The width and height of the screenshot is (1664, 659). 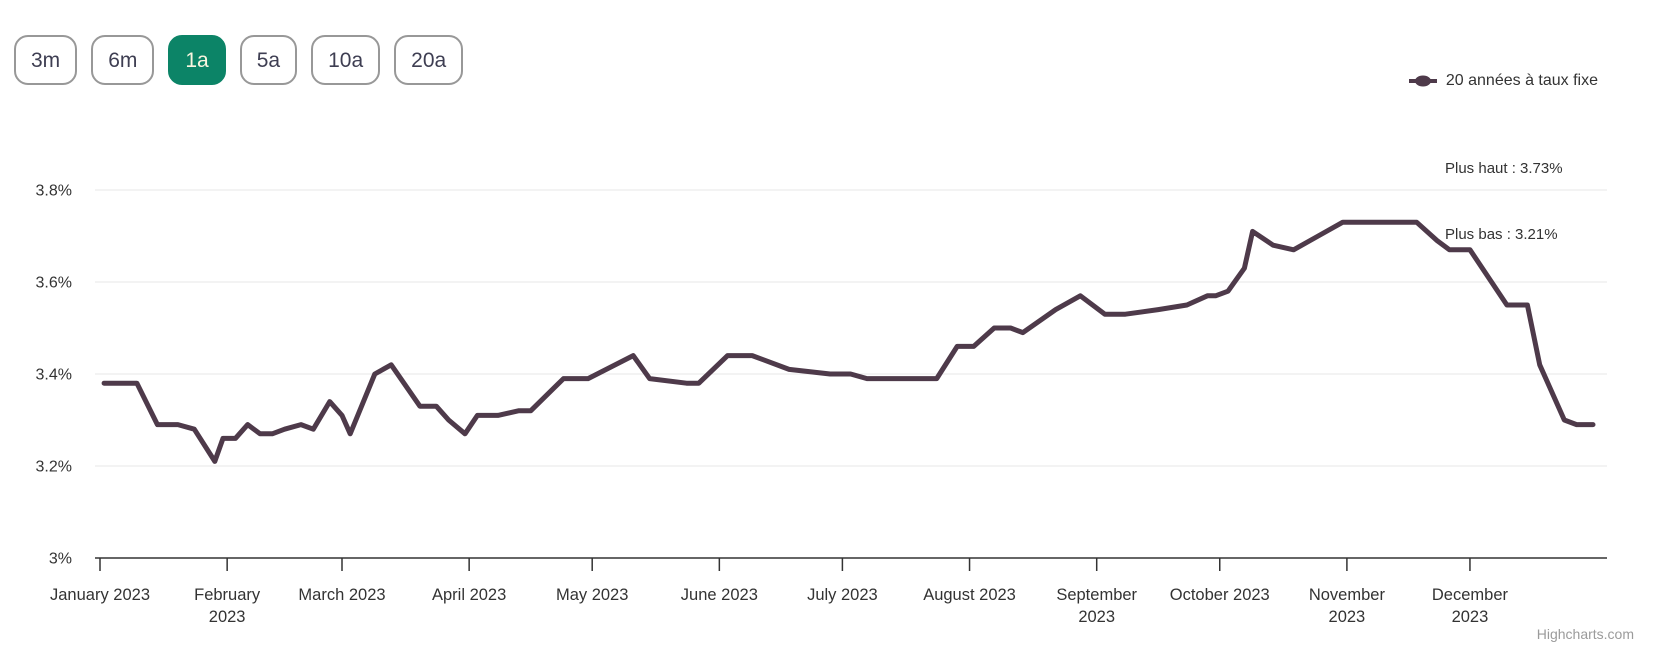 What do you see at coordinates (1096, 595) in the screenshot?
I see `svg-text: September` at bounding box center [1096, 595].